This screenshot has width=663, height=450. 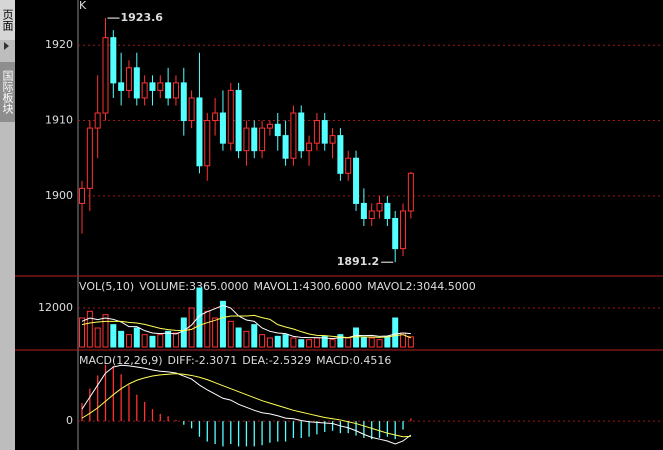 I want to click on sidebar-tab: 国际板块, so click(x=7, y=92).